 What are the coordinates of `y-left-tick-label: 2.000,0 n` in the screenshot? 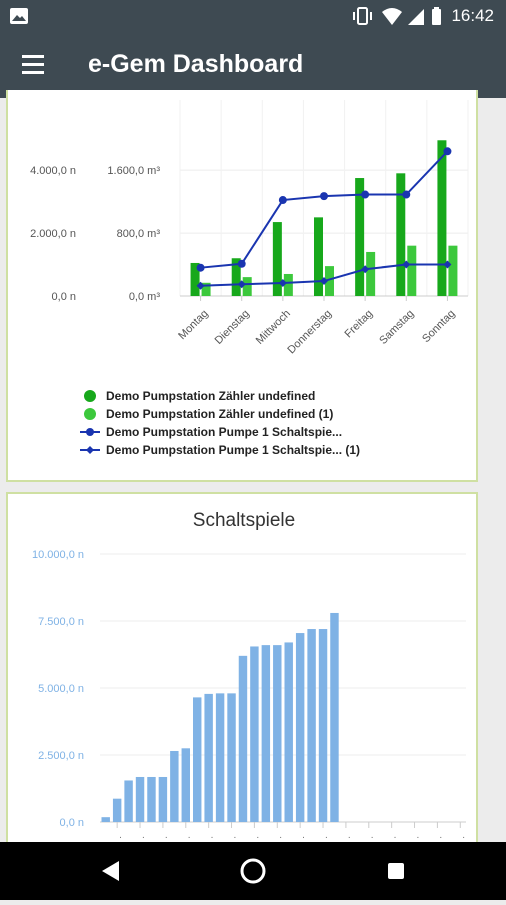 It's located at (53, 234).